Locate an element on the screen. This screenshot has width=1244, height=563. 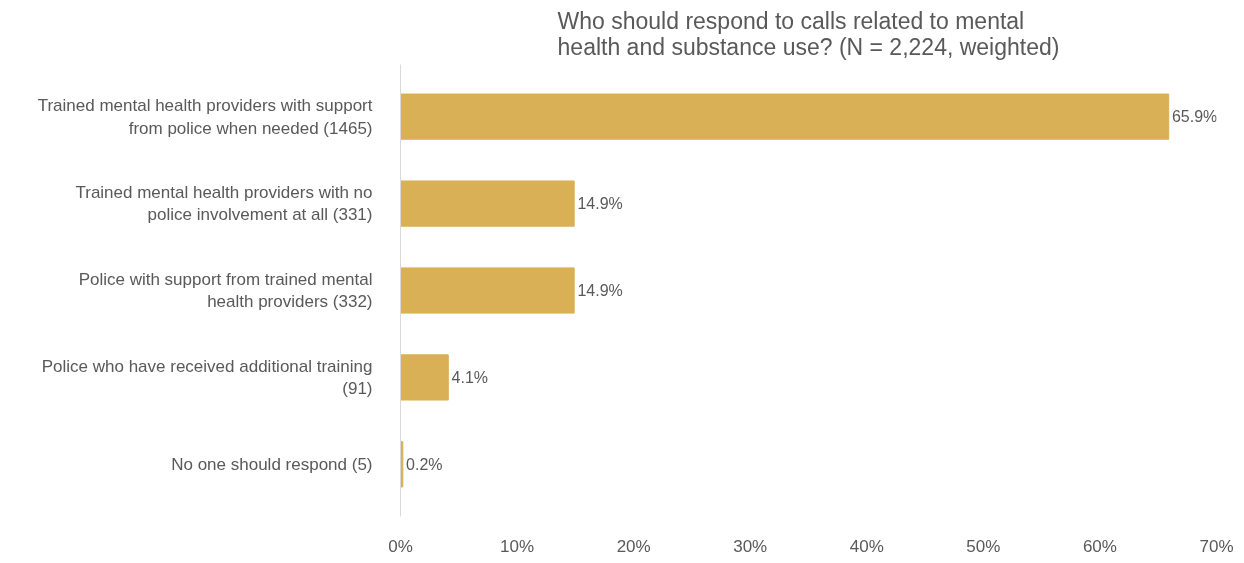
x-tick-label: 30% is located at coordinates (750, 546).